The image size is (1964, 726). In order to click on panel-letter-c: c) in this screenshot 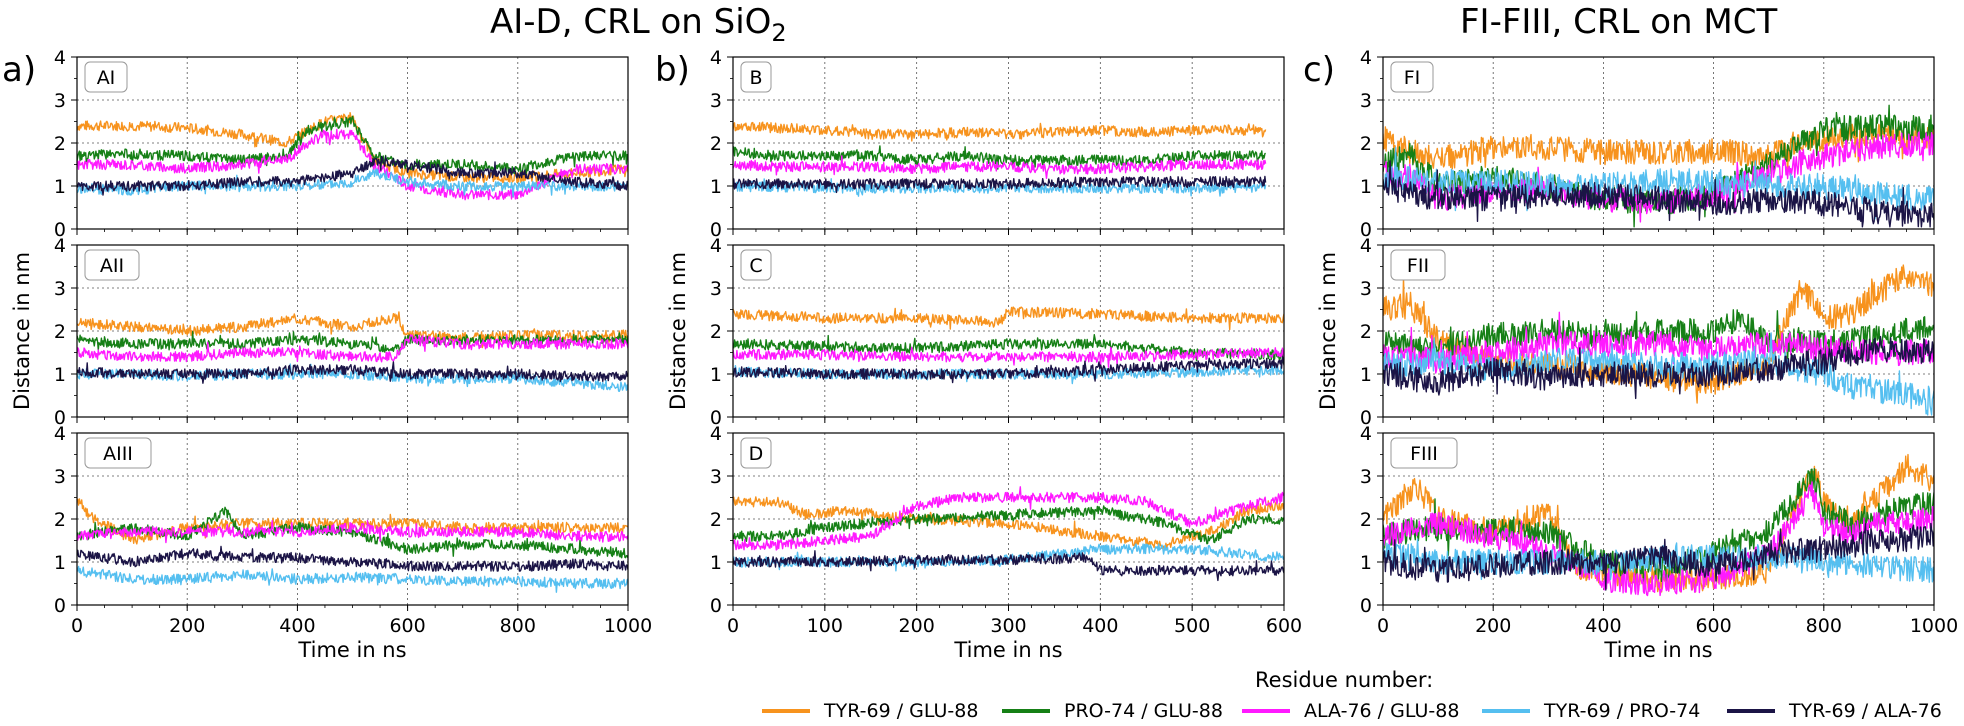, I will do `click(1319, 70)`.